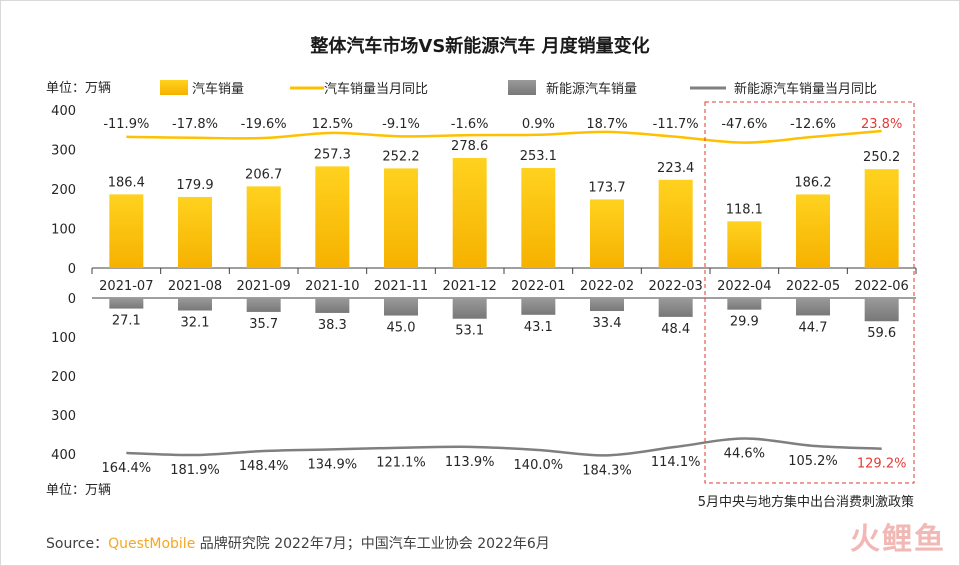 The height and width of the screenshot is (566, 960). I want to click on nev-sales-bar-label: 35.7, so click(263, 324).